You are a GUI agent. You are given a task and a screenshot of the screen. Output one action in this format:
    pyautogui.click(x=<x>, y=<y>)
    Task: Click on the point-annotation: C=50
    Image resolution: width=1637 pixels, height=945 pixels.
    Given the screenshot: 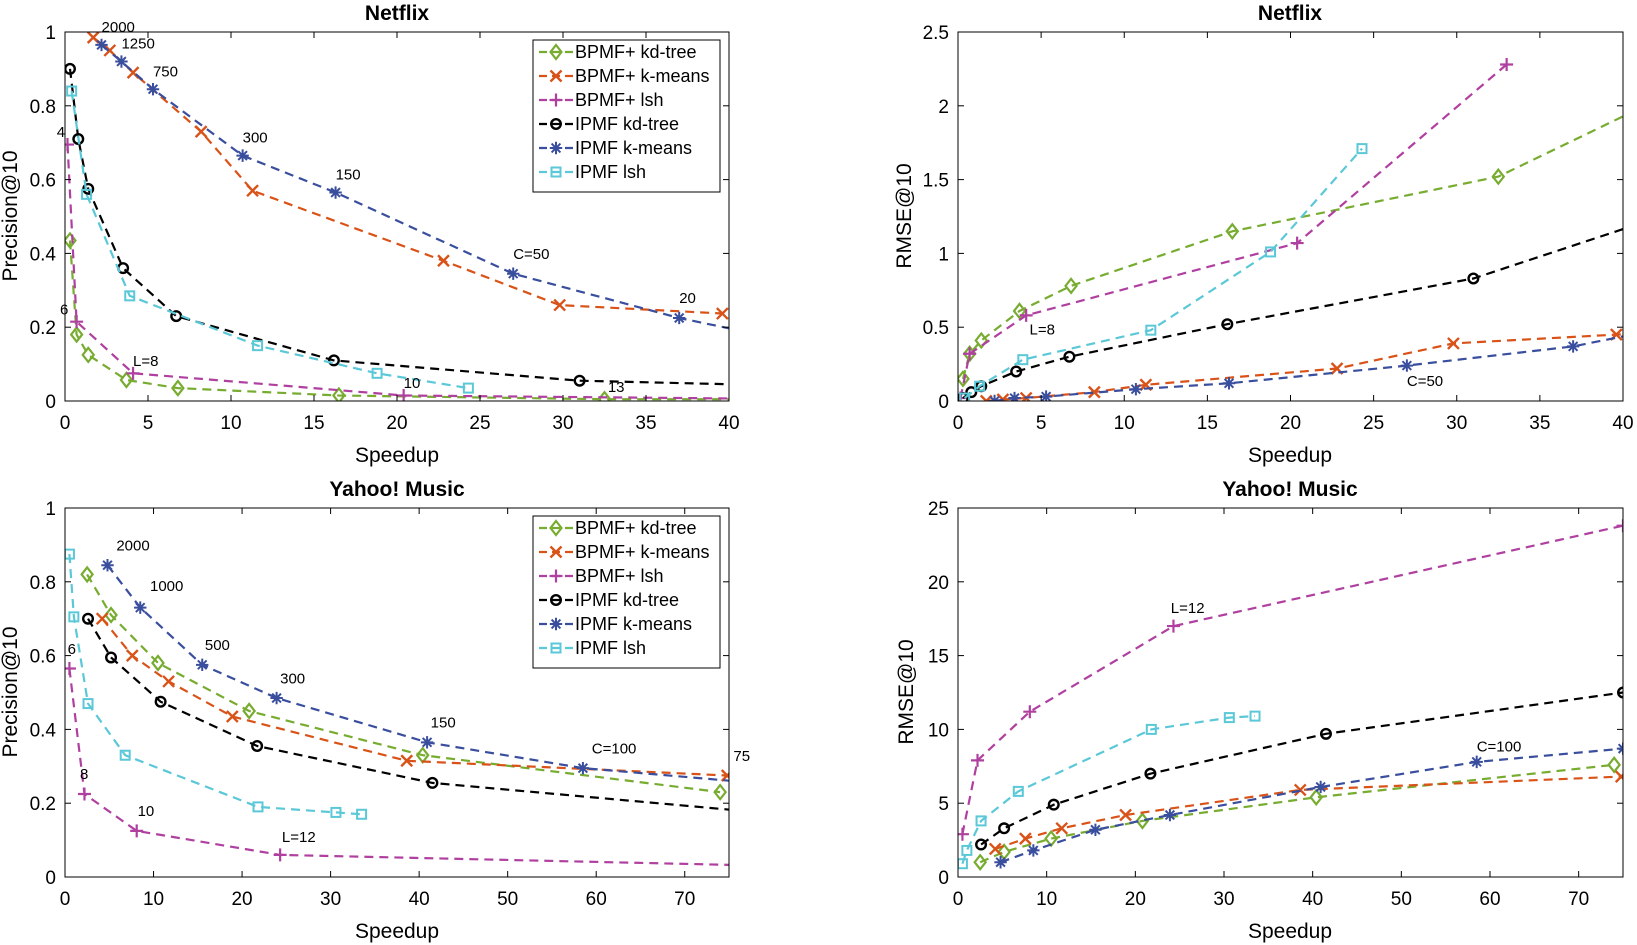 What is the action you would take?
    pyautogui.click(x=1425, y=381)
    